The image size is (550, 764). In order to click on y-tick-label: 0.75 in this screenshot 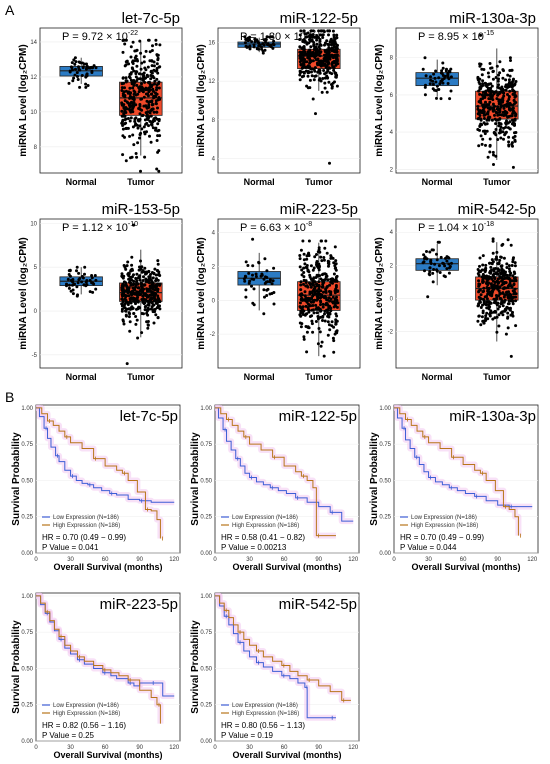, I will do `click(206, 633)`.